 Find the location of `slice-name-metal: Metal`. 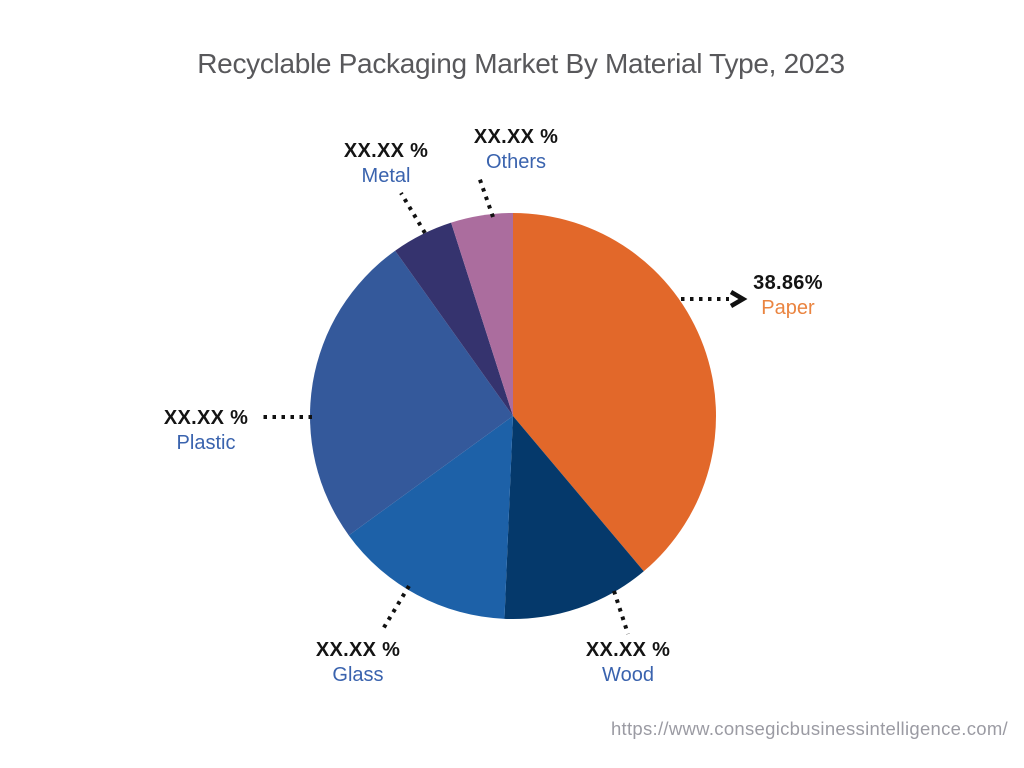

slice-name-metal: Metal is located at coordinates (386, 176).